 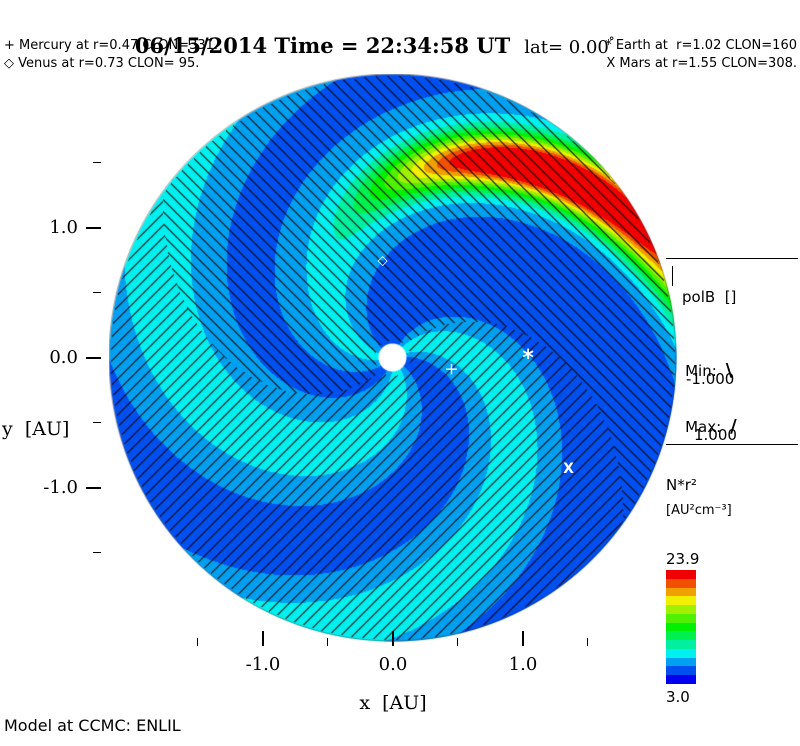 I want to click on polb-legend-title: polB [], so click(x=709, y=297).